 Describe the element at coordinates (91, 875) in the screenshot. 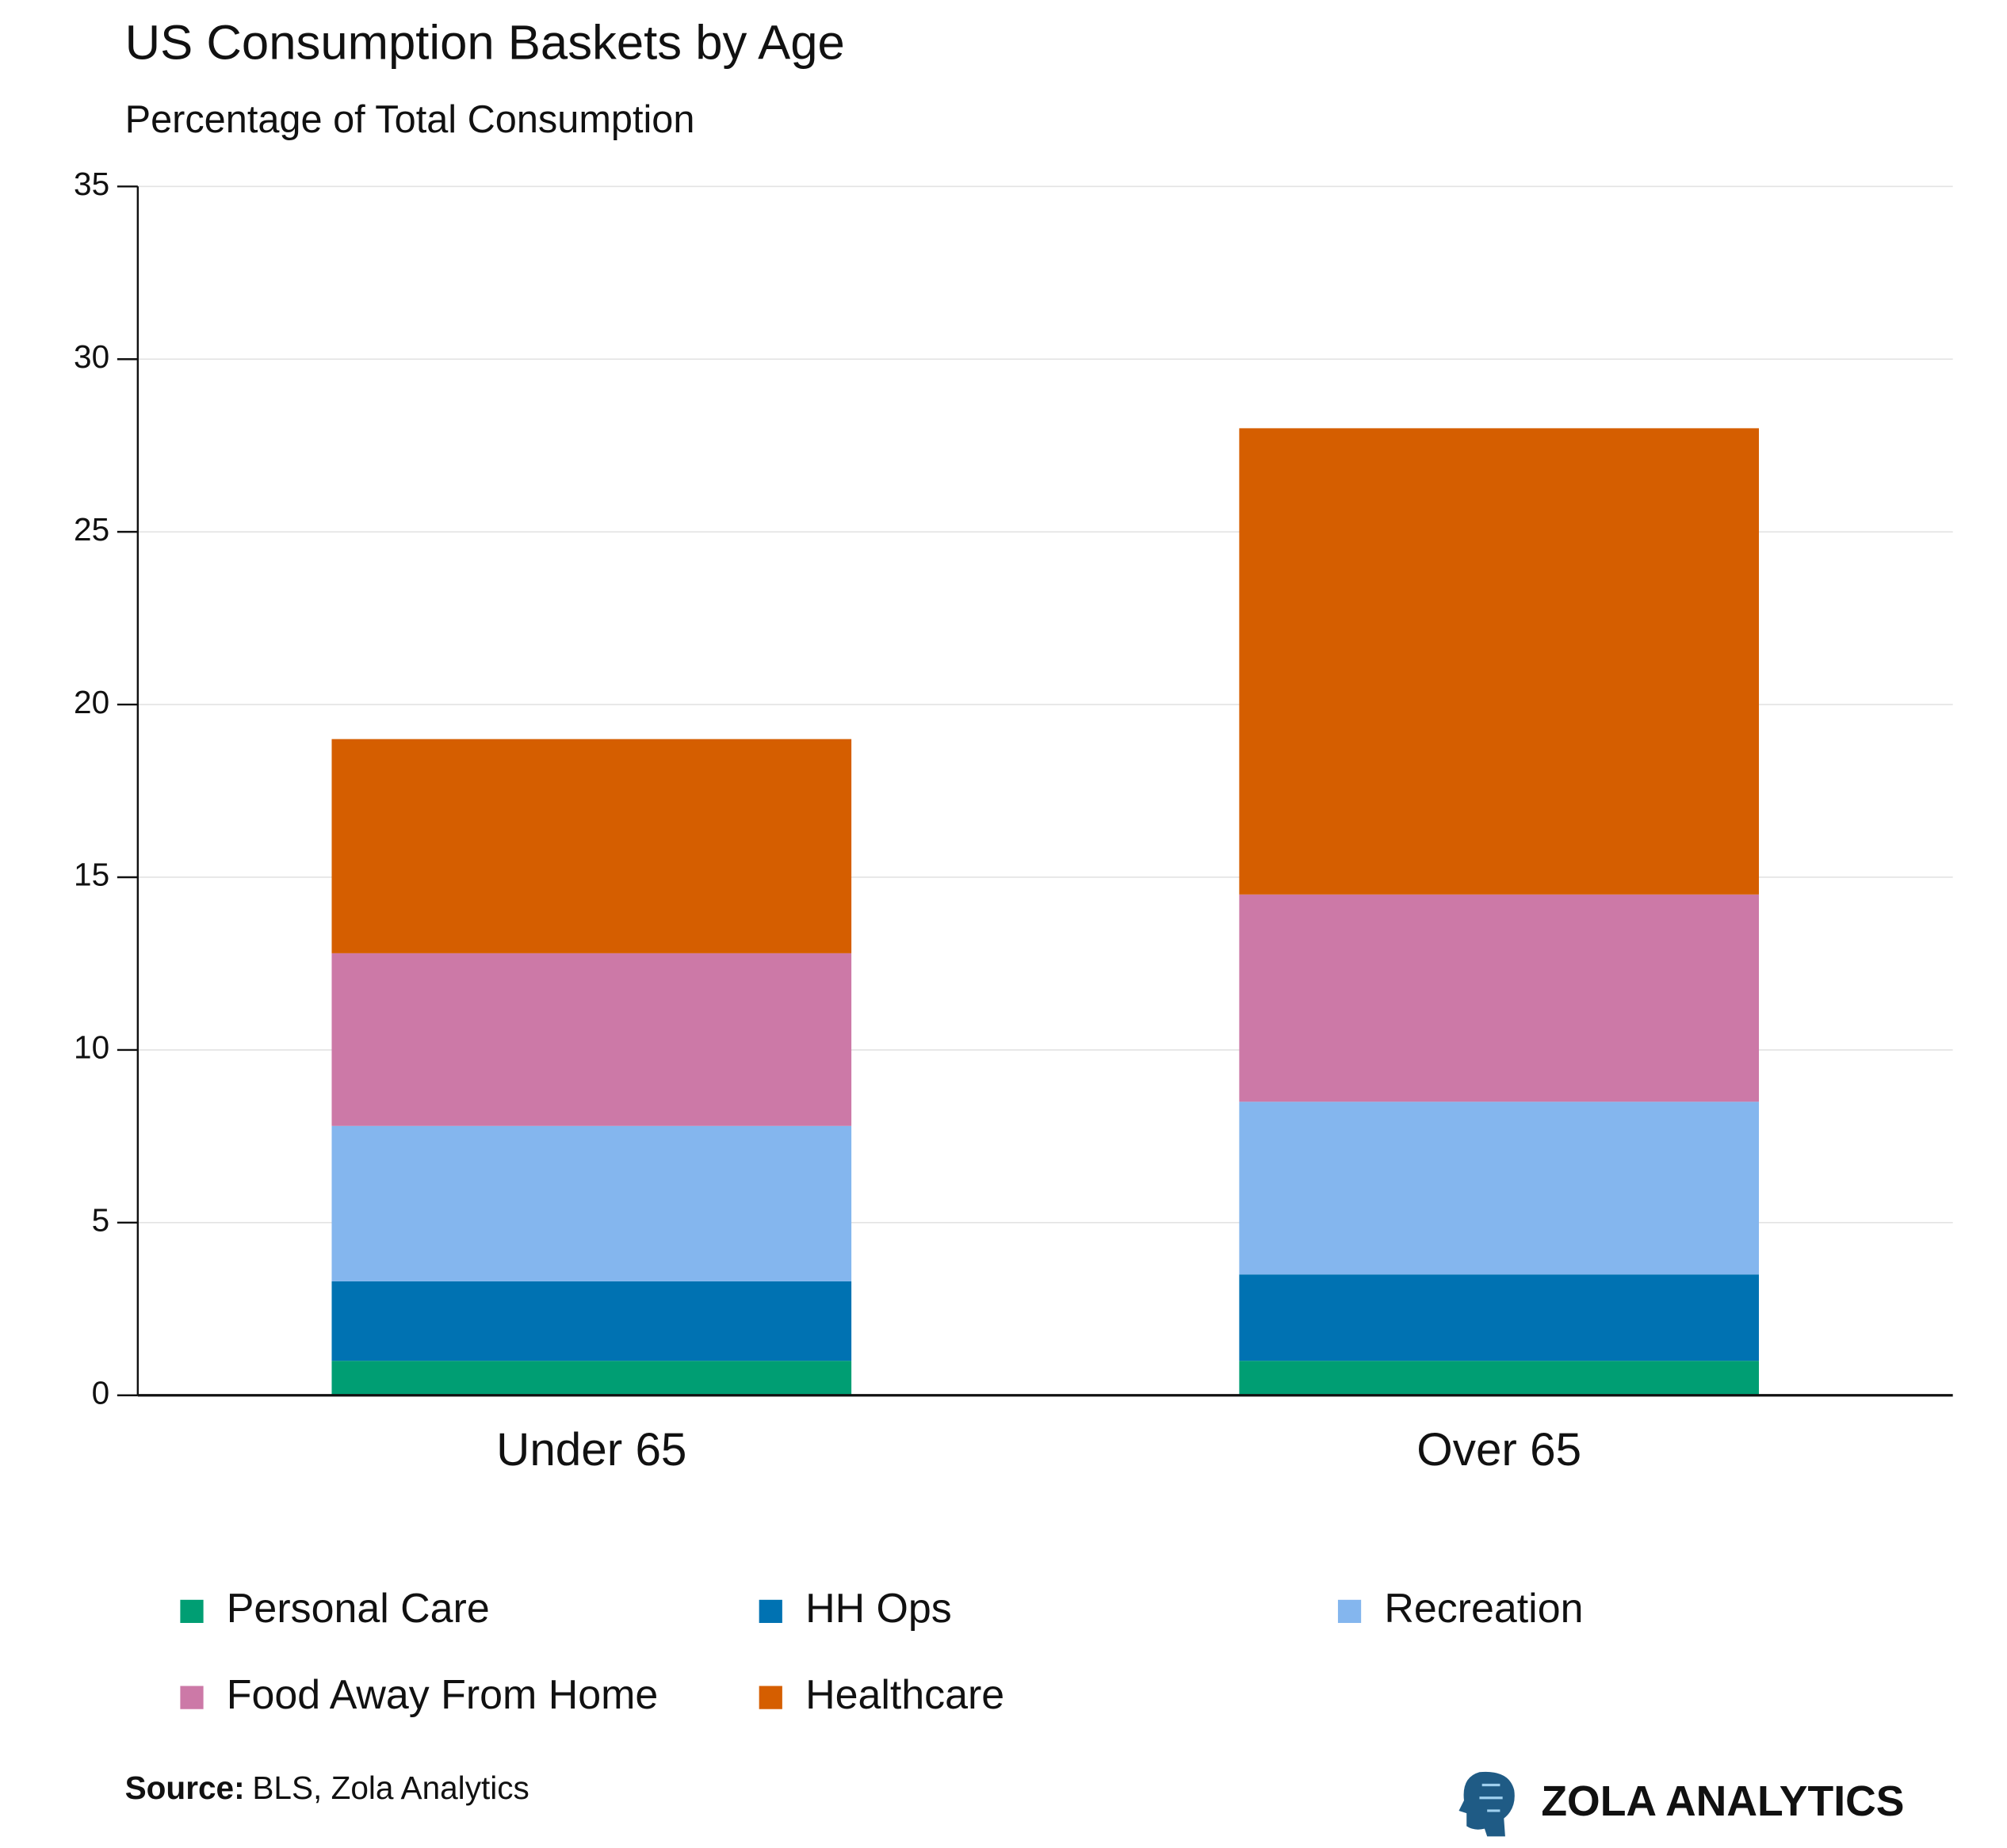

I see `y-tick-label: 15` at that location.